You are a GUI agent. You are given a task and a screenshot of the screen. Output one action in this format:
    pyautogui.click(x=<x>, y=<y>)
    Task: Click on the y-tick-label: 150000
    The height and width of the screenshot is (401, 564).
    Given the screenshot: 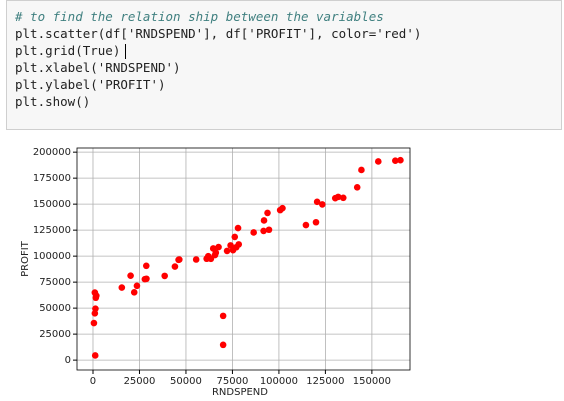 What is the action you would take?
    pyautogui.click(x=52, y=204)
    